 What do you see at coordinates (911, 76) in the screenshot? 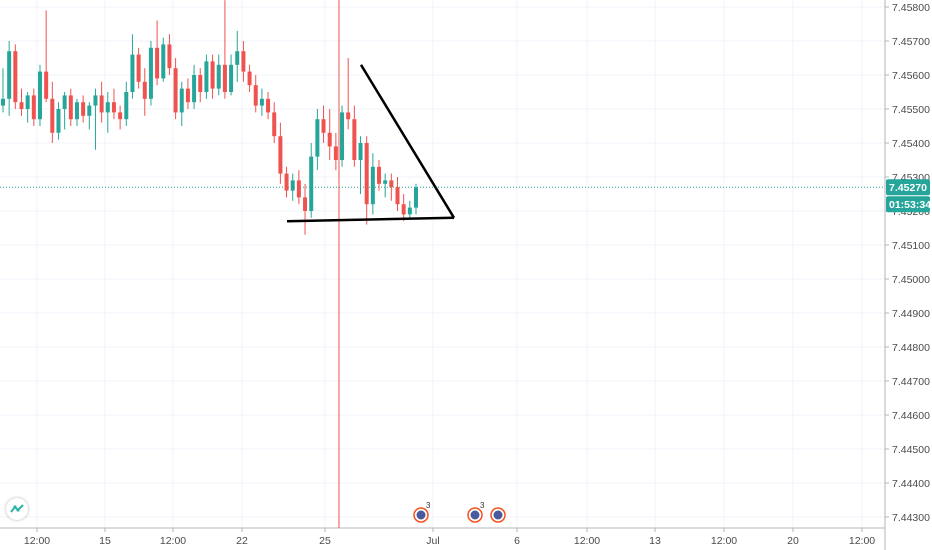
I see `y-tick-label: 7.45600` at bounding box center [911, 76].